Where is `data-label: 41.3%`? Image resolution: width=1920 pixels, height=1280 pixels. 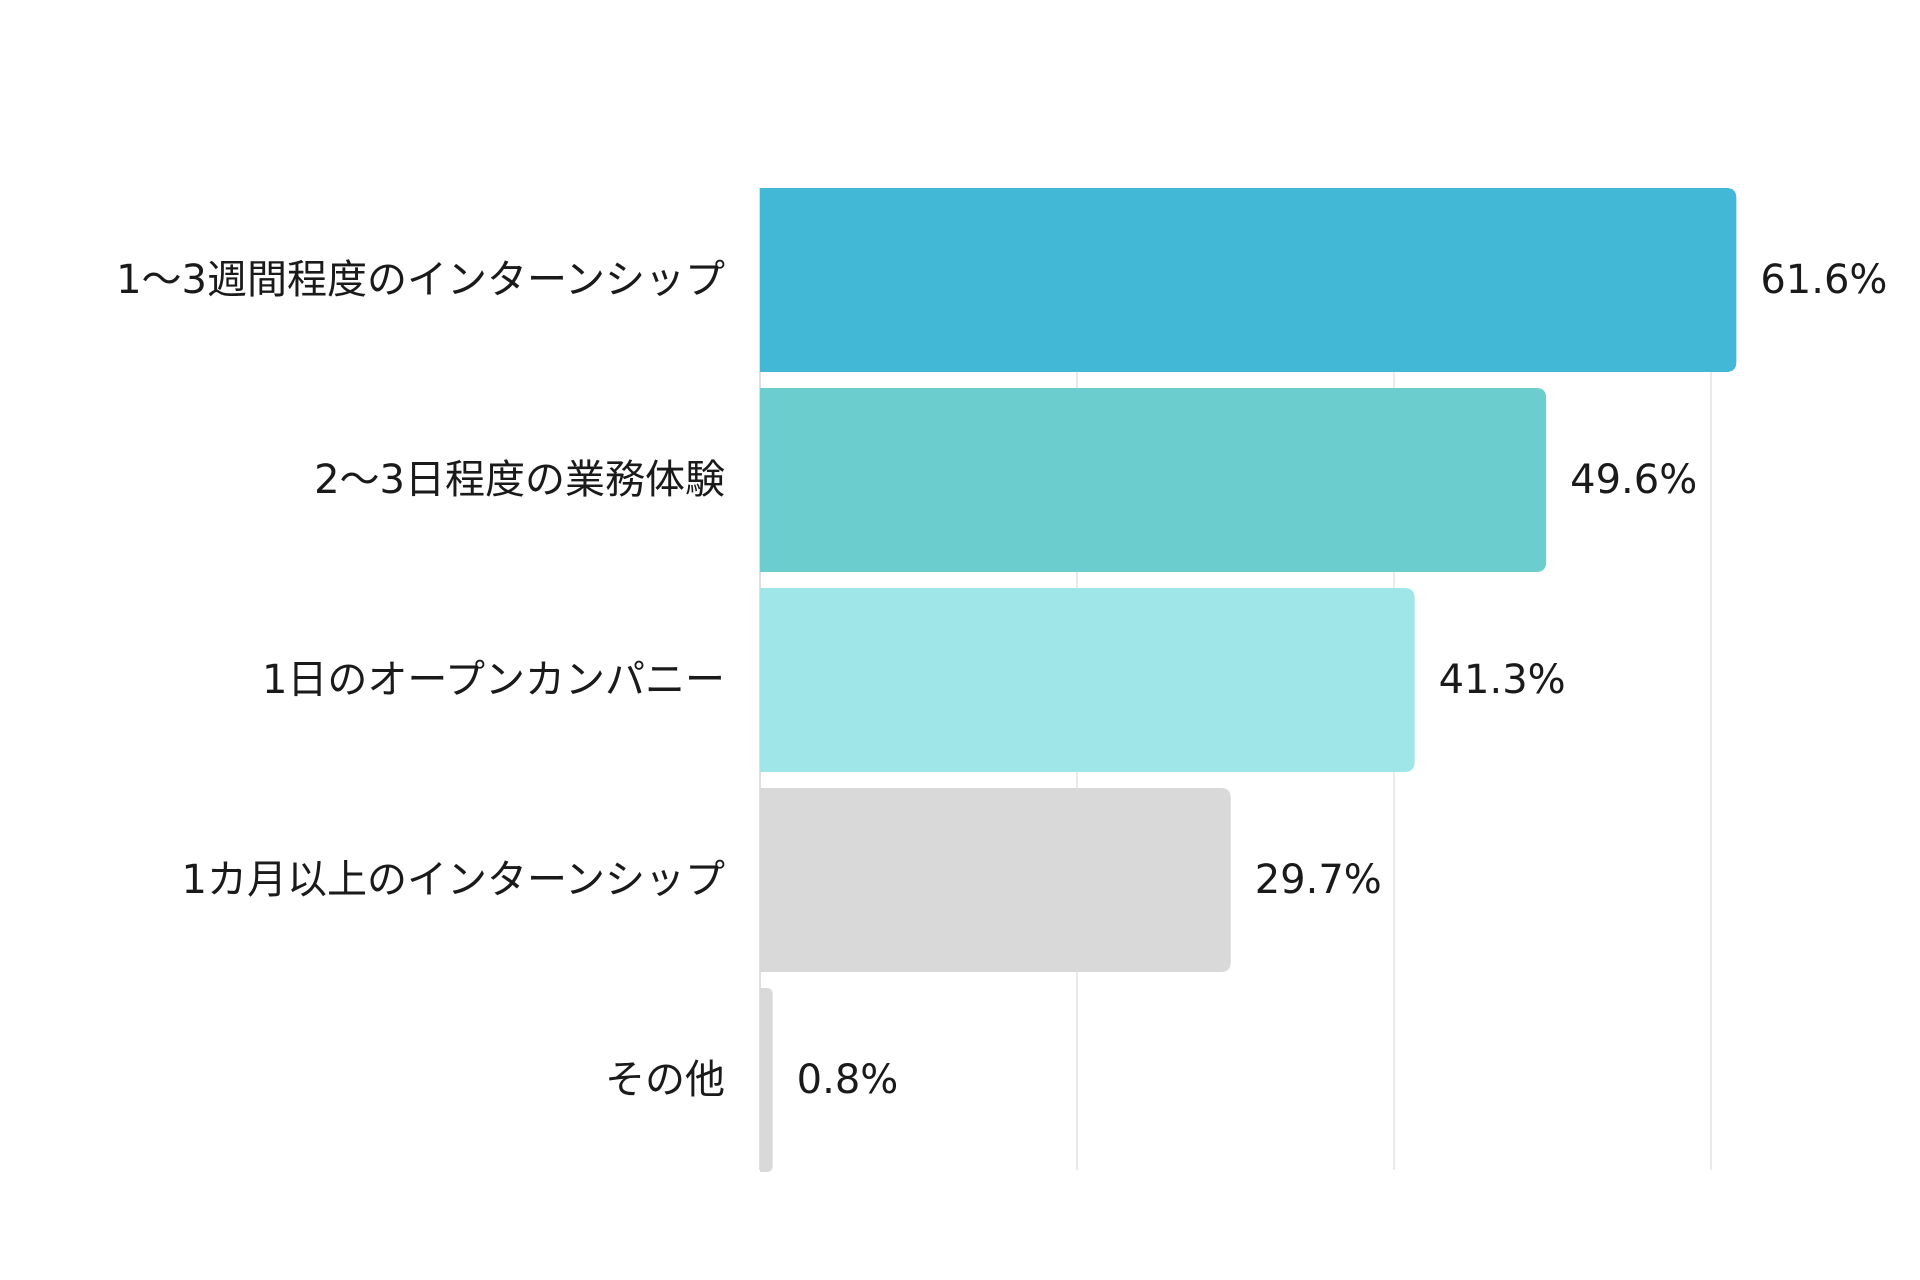
data-label: 41.3% is located at coordinates (1502, 680).